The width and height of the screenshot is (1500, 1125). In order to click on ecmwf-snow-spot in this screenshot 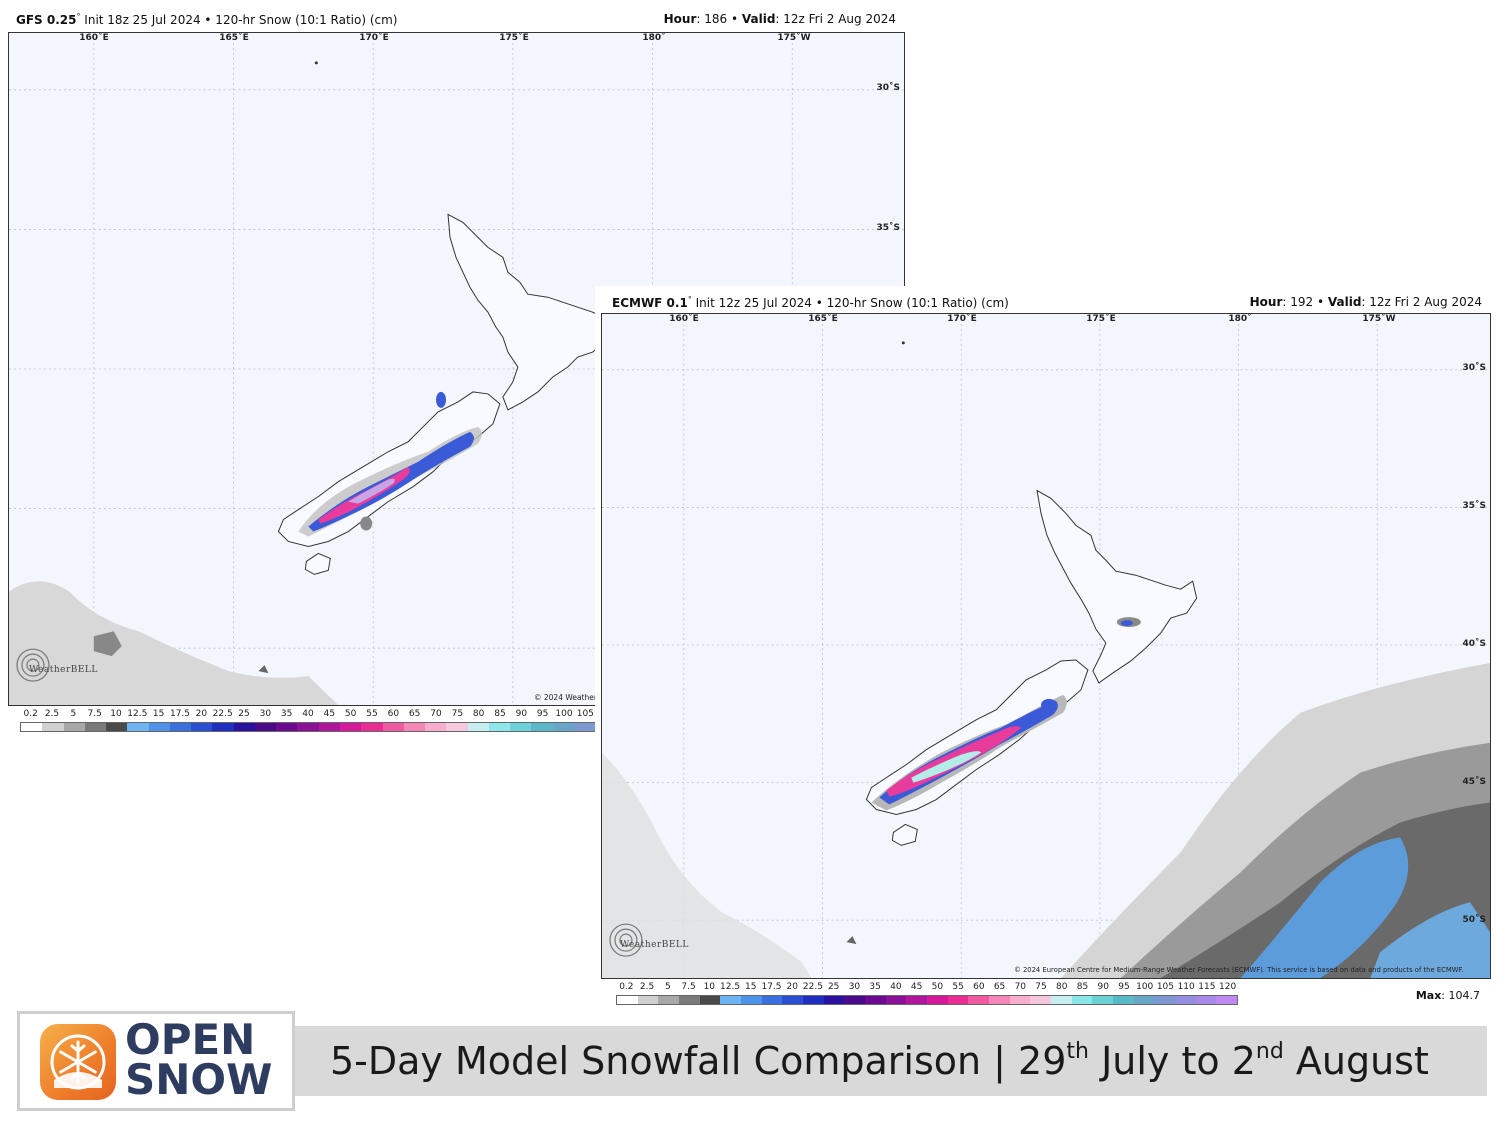, I will do `click(1049, 704)`.